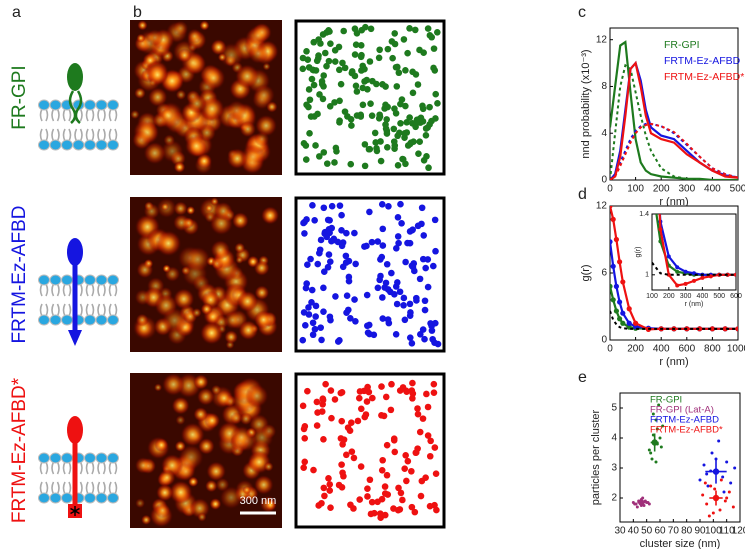 The image size is (745, 549). What do you see at coordinates (719, 296) in the screenshot?
I see `x-tick-label: 500` at bounding box center [719, 296].